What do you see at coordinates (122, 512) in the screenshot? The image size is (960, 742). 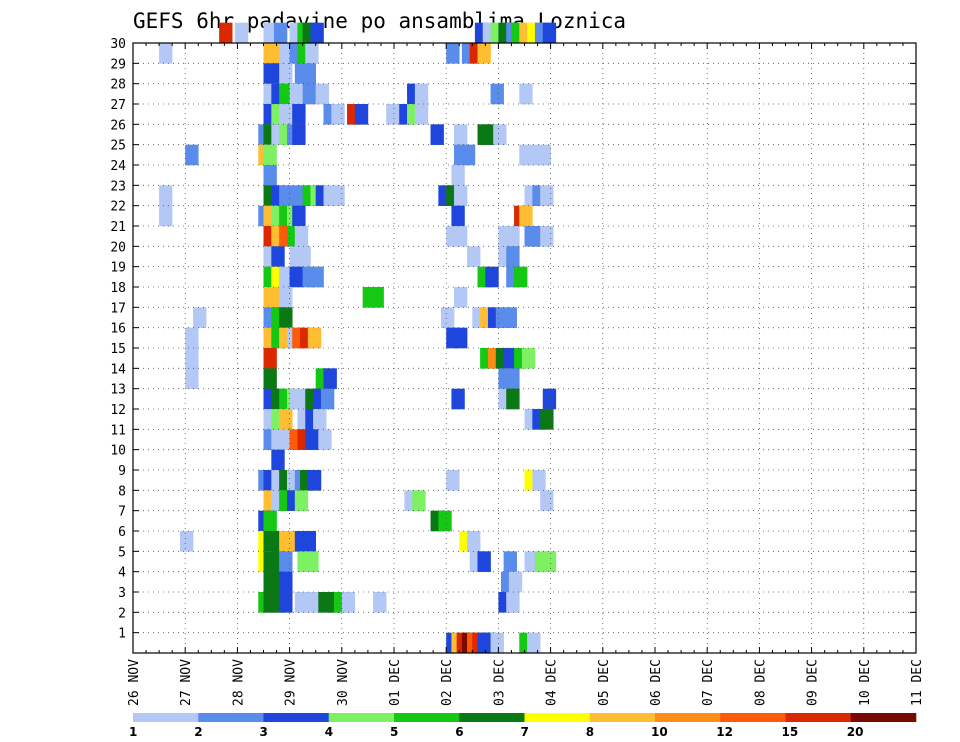 I see `y-tick-label-7: 7` at bounding box center [122, 512].